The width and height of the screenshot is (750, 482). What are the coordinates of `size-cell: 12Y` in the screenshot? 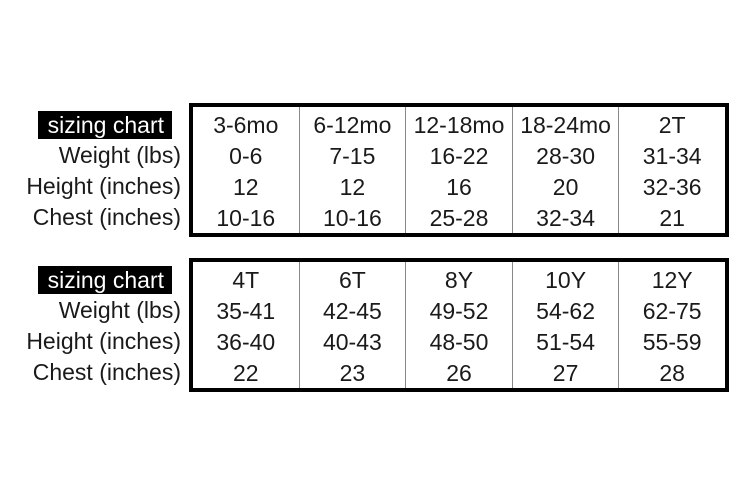 It's located at (672, 280).